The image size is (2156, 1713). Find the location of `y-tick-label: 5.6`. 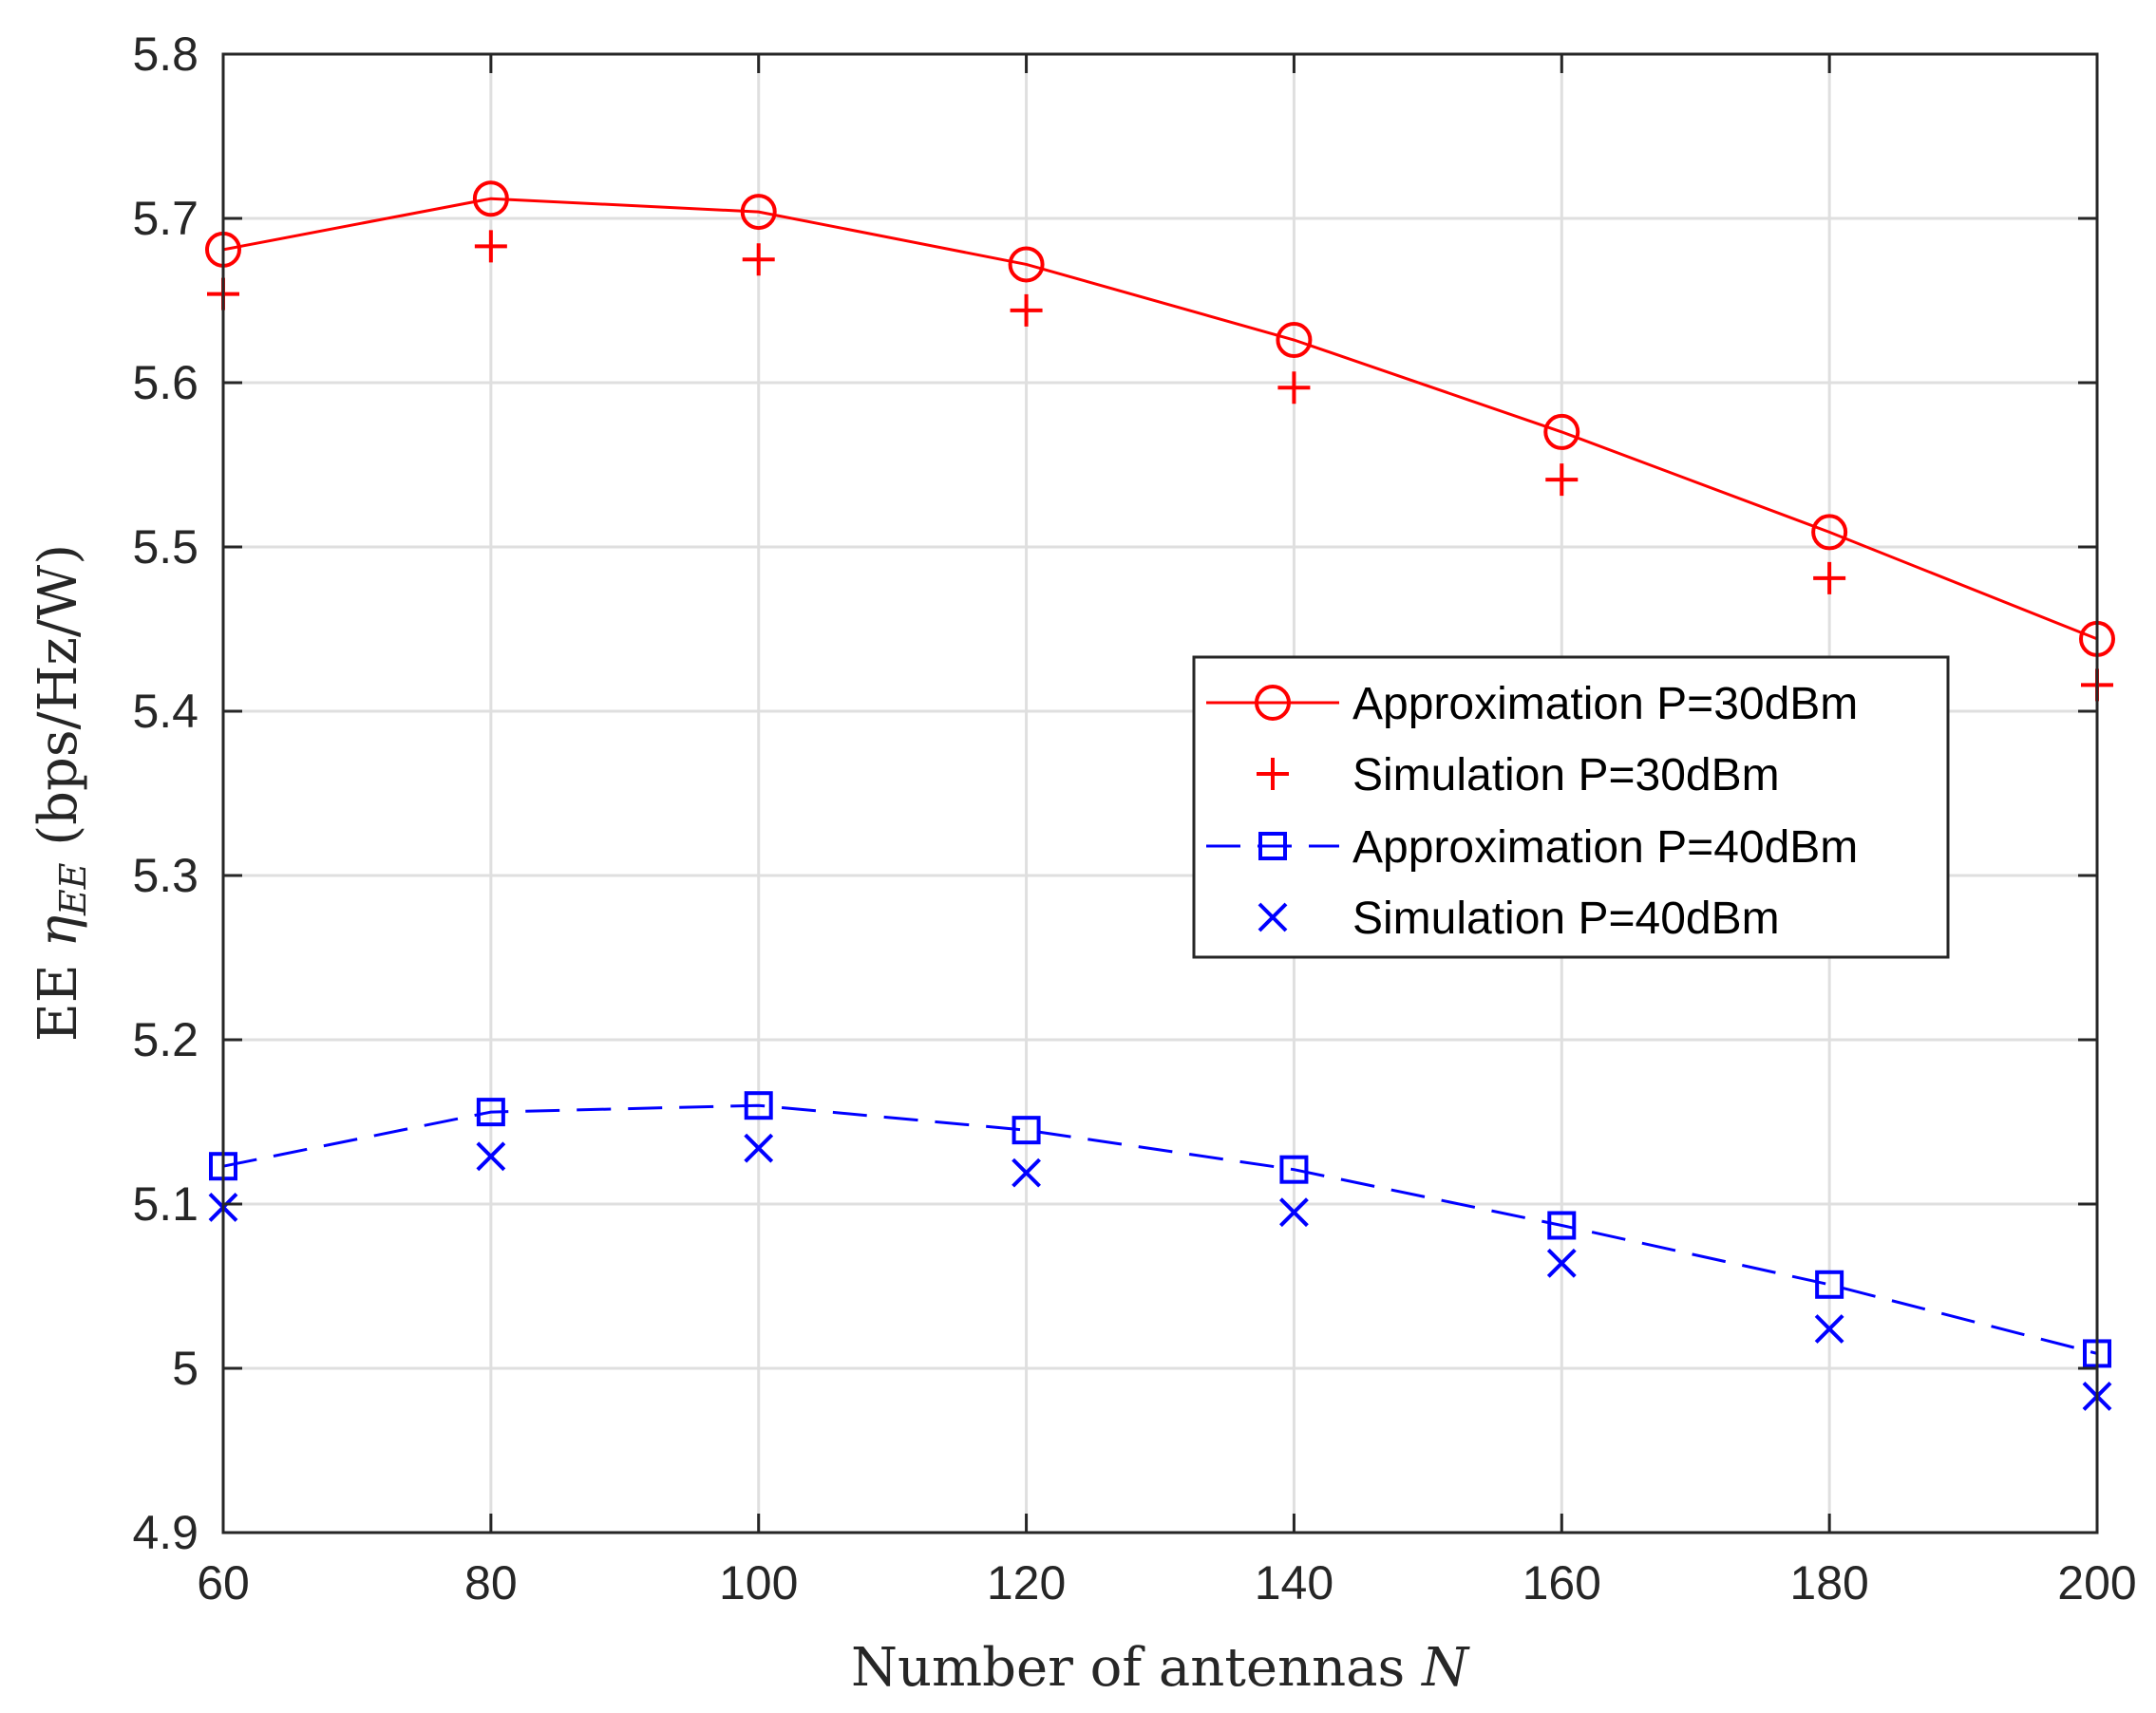

y-tick-label: 5.6 is located at coordinates (165, 382).